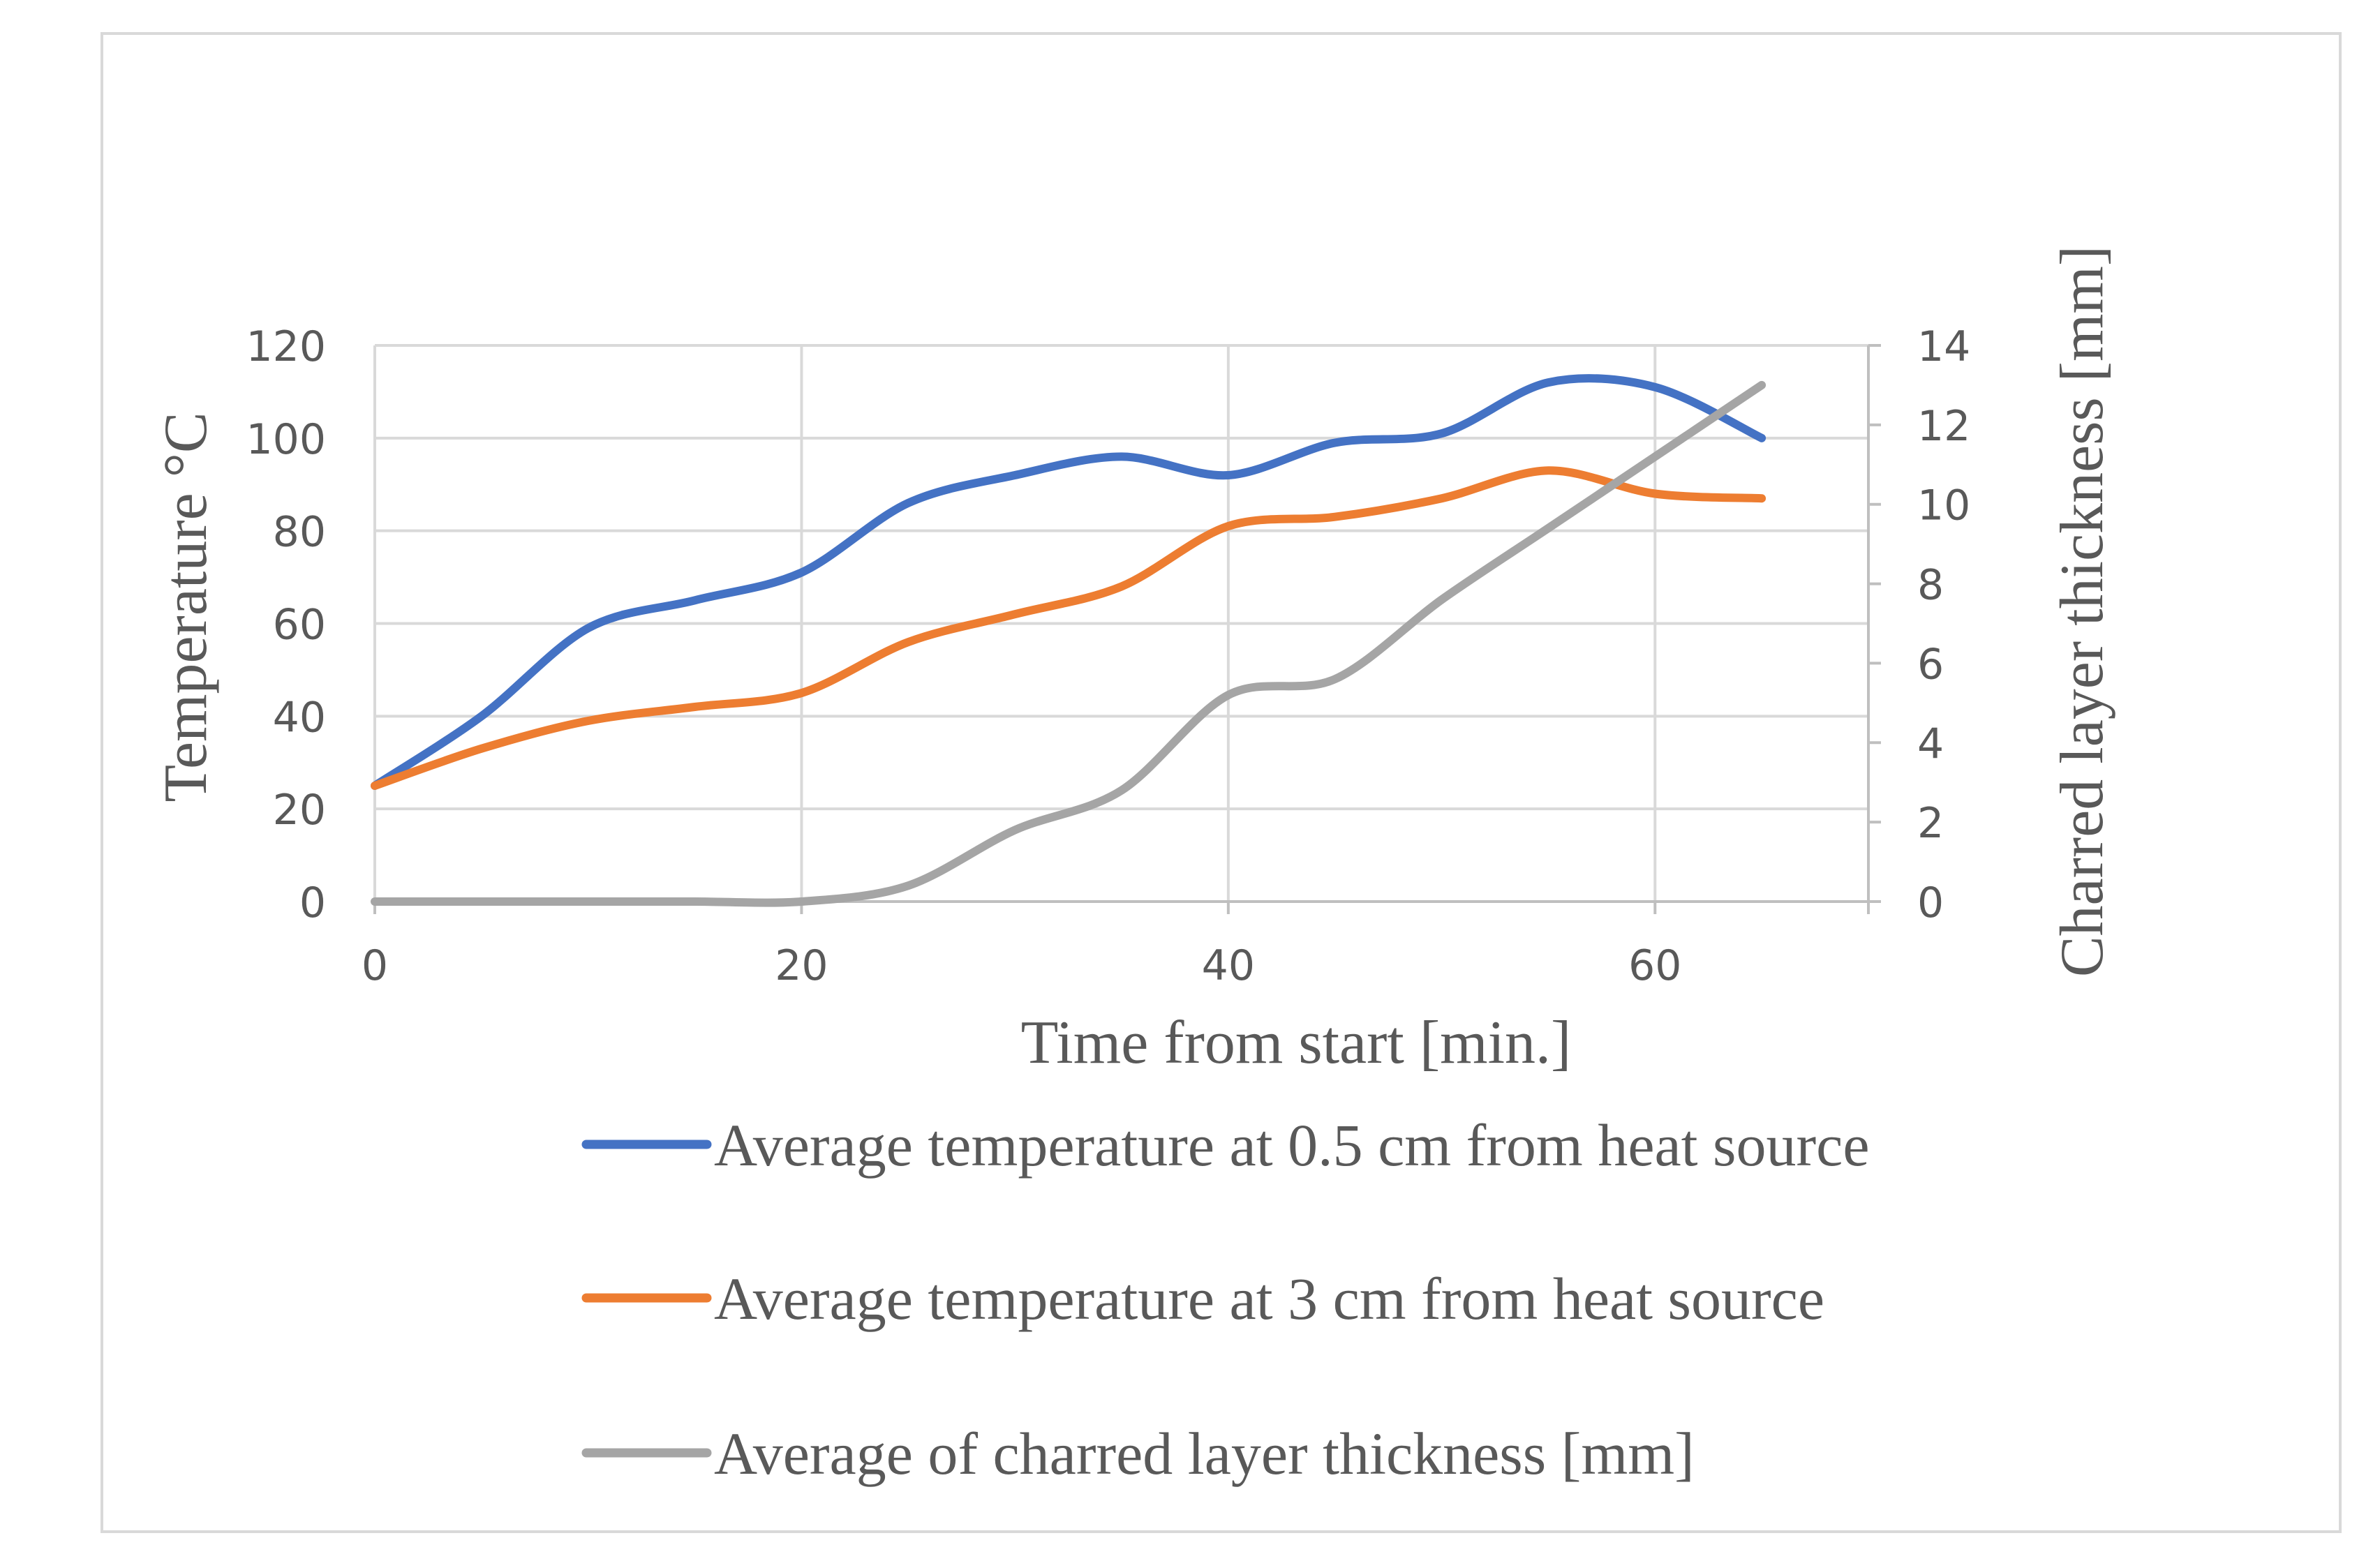  Describe the element at coordinates (1931, 665) in the screenshot. I see `y2-tick-label: 6` at that location.